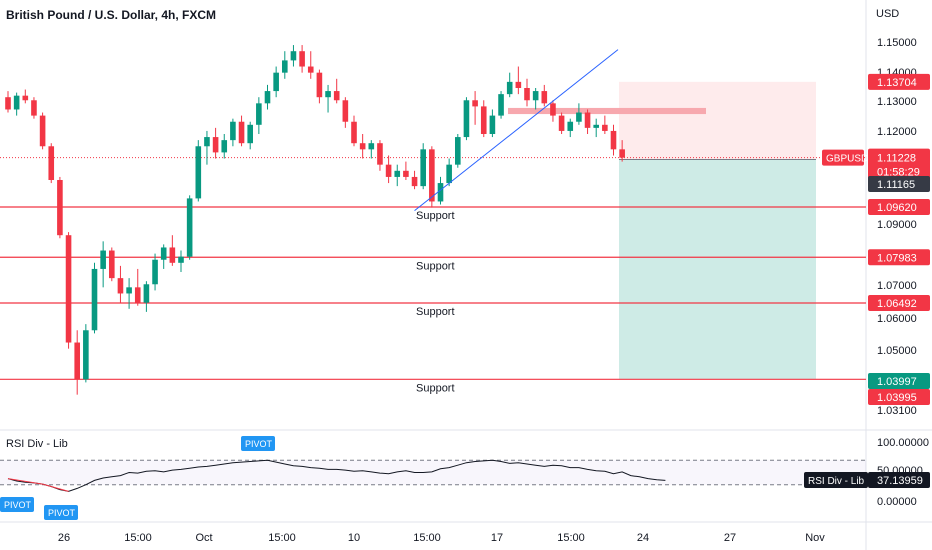 The image size is (932, 550). Describe the element at coordinates (607, 111) in the screenshot. I see `resistance-zone` at that location.